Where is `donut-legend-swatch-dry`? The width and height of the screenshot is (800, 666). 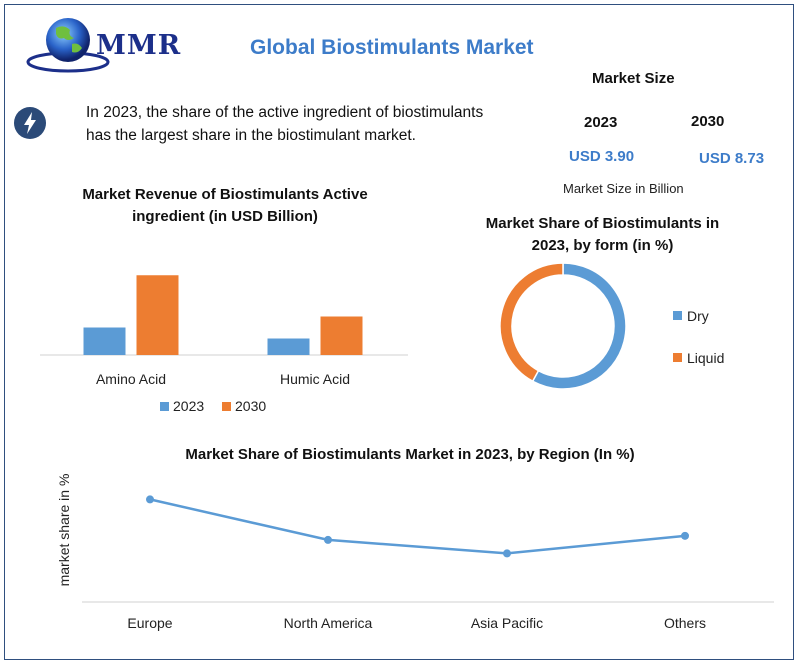
donut-legend-swatch-dry is located at coordinates (677, 315).